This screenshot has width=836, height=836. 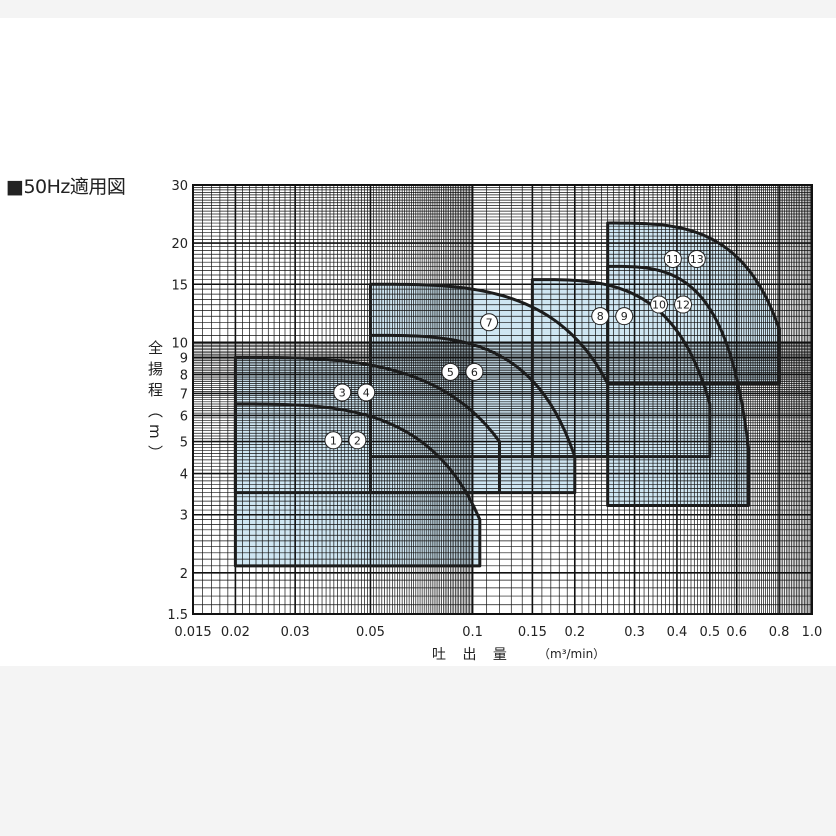 I want to click on region-label-2: 2, so click(x=357, y=440).